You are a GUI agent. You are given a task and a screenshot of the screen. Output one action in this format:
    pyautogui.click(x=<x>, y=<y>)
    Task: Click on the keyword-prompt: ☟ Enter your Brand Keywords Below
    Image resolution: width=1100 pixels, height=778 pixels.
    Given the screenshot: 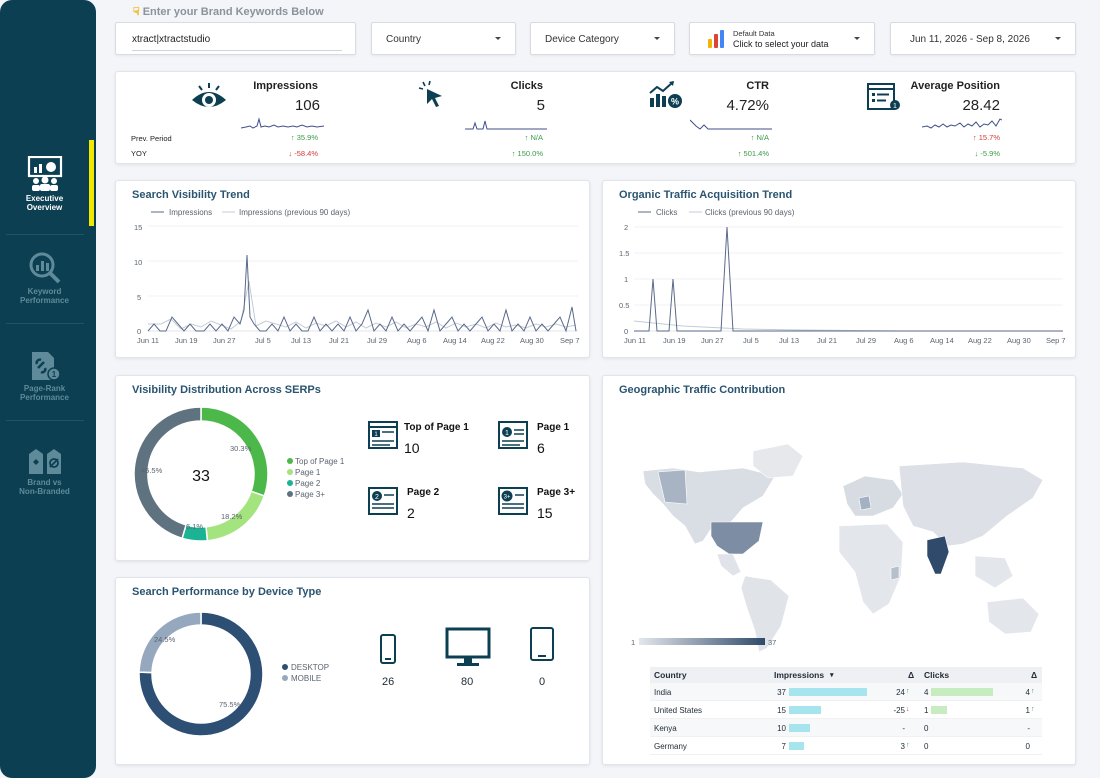 What is the action you would take?
    pyautogui.click(x=228, y=11)
    